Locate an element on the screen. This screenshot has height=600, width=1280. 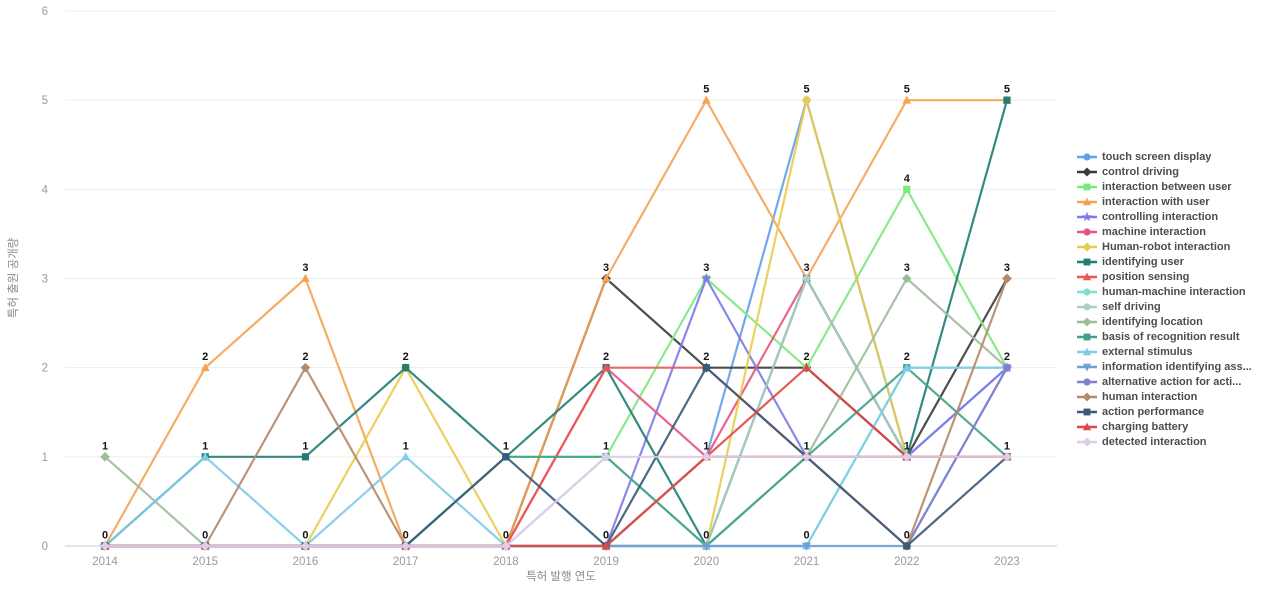
legend-item-charging-battery: charging battery is located at coordinates (1176, 426).